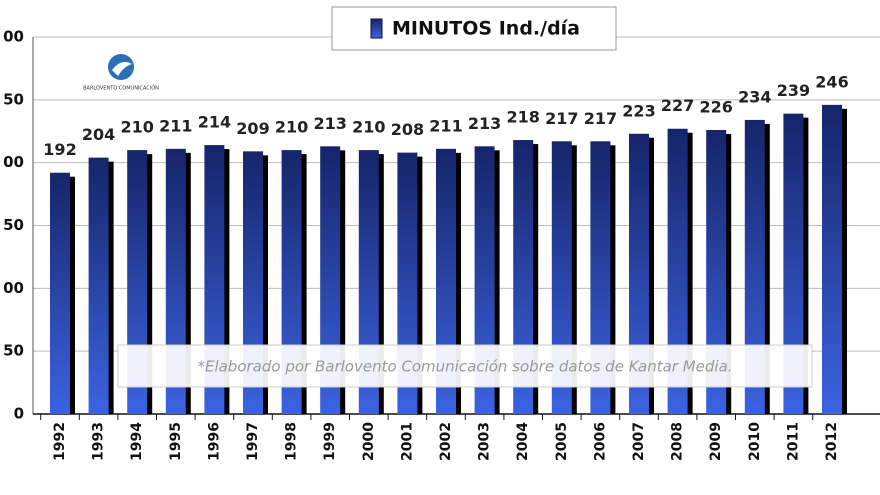 The height and width of the screenshot is (495, 880). I want to click on x-tick-label: 1992, so click(60, 441).